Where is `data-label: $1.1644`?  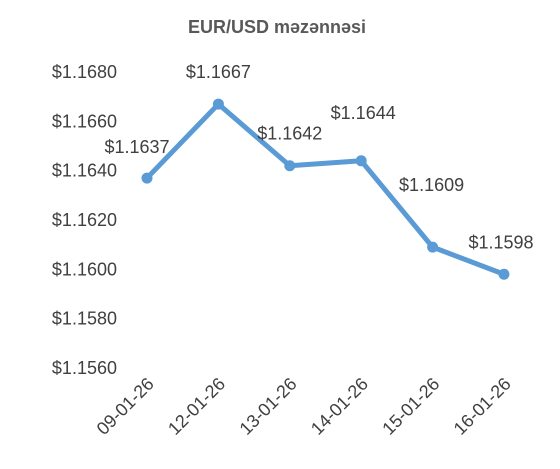 data-label: $1.1644 is located at coordinates (363, 113).